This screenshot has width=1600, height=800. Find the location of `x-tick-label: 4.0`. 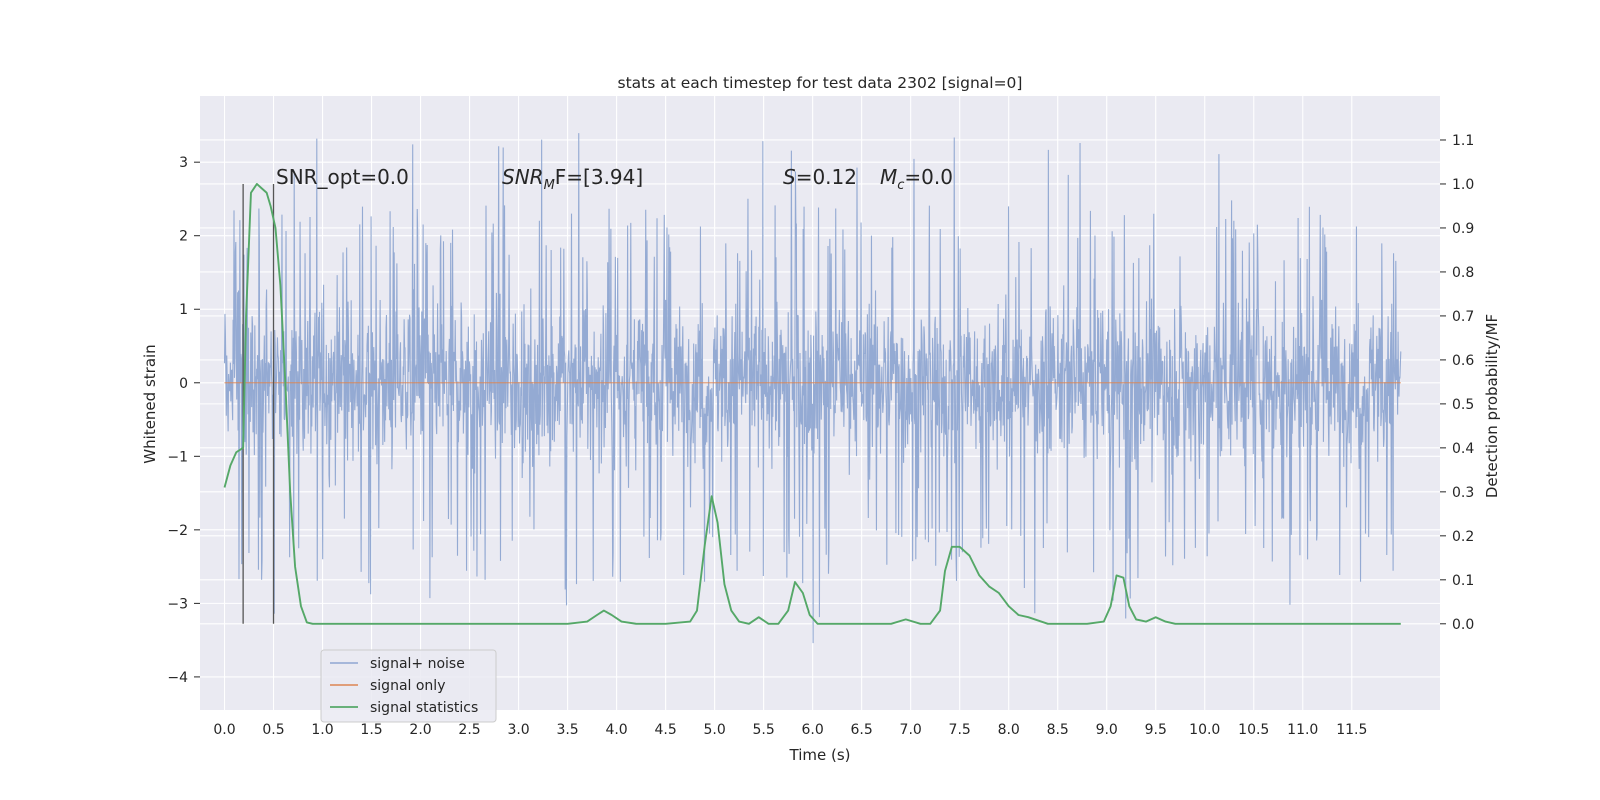

x-tick-label: 4.0 is located at coordinates (616, 730).